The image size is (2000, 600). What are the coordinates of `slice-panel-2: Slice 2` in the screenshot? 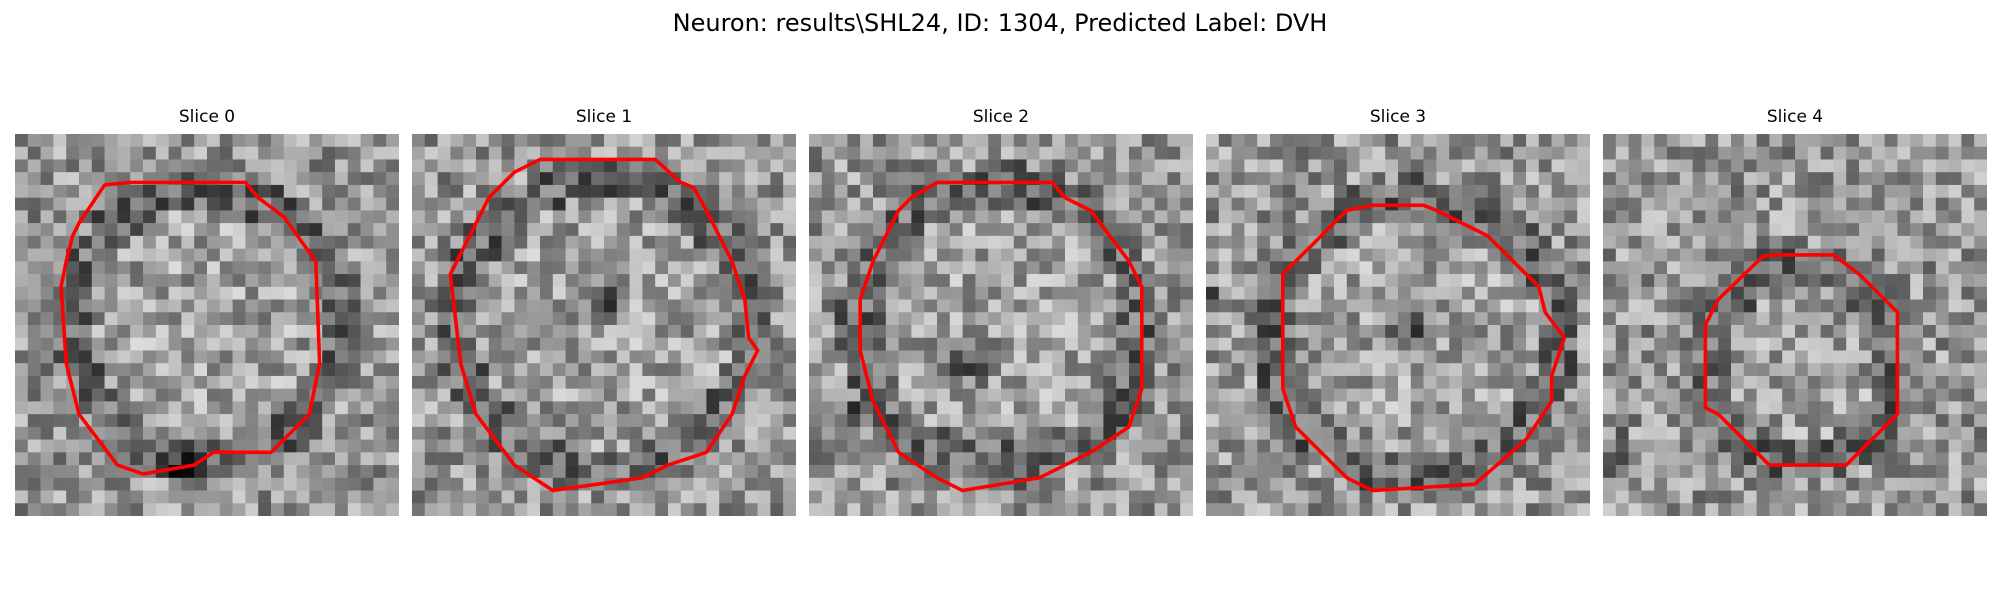 It's located at (1001, 311).